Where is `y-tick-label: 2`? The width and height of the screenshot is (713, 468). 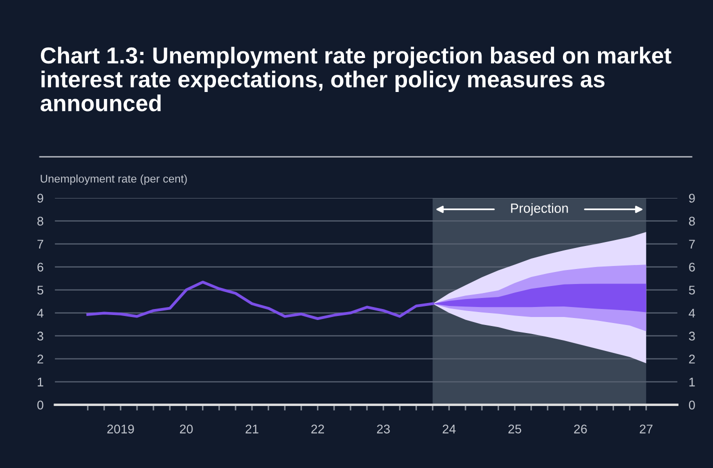 y-tick-label: 2 is located at coordinates (40, 359).